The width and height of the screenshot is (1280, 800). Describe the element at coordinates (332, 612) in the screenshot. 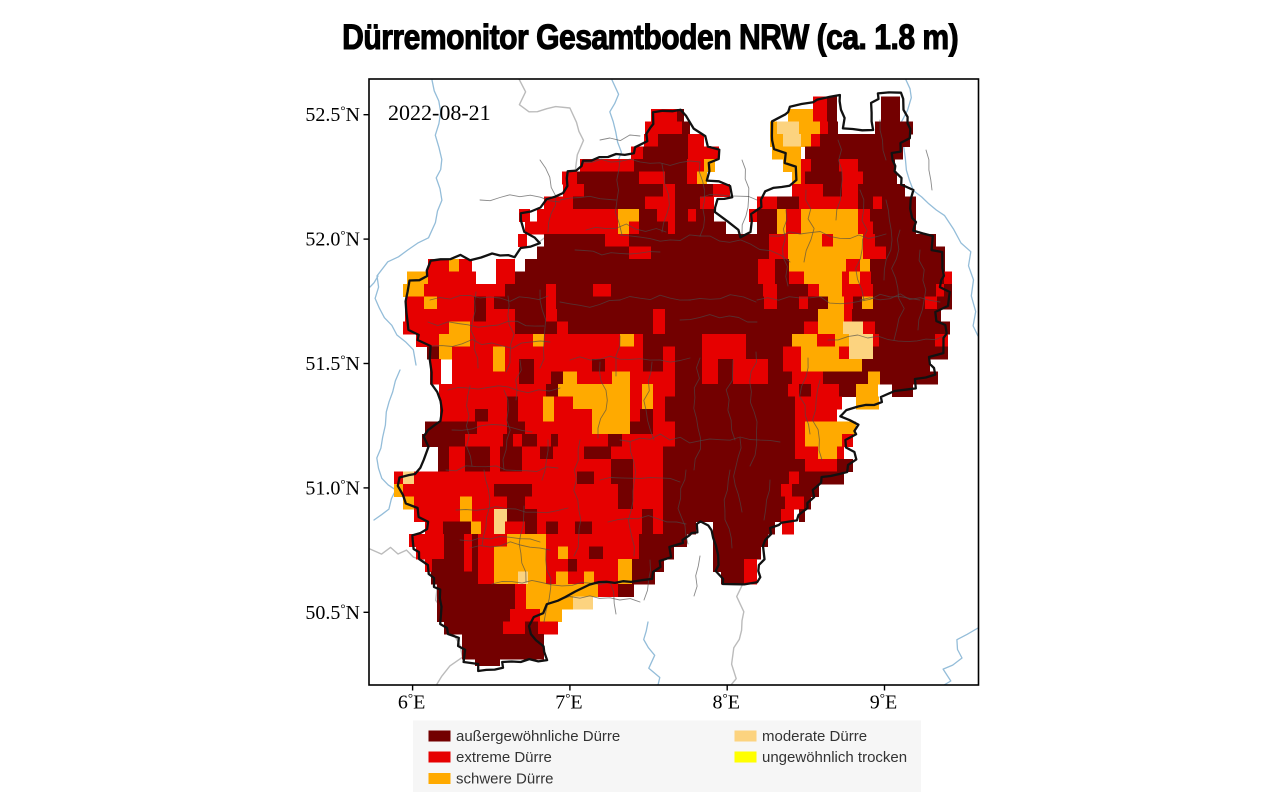

I see `svg-text: 50.5°N` at that location.